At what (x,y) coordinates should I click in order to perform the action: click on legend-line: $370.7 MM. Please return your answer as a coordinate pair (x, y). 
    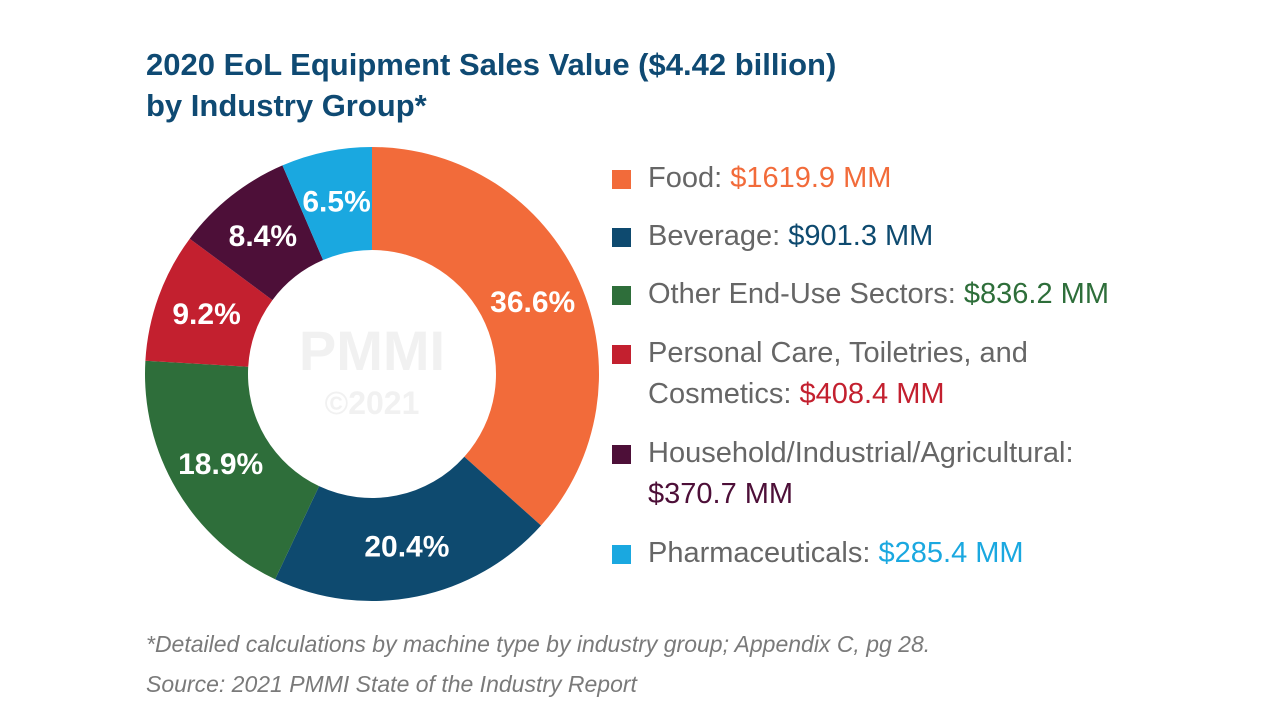
    Looking at the image, I should click on (861, 494).